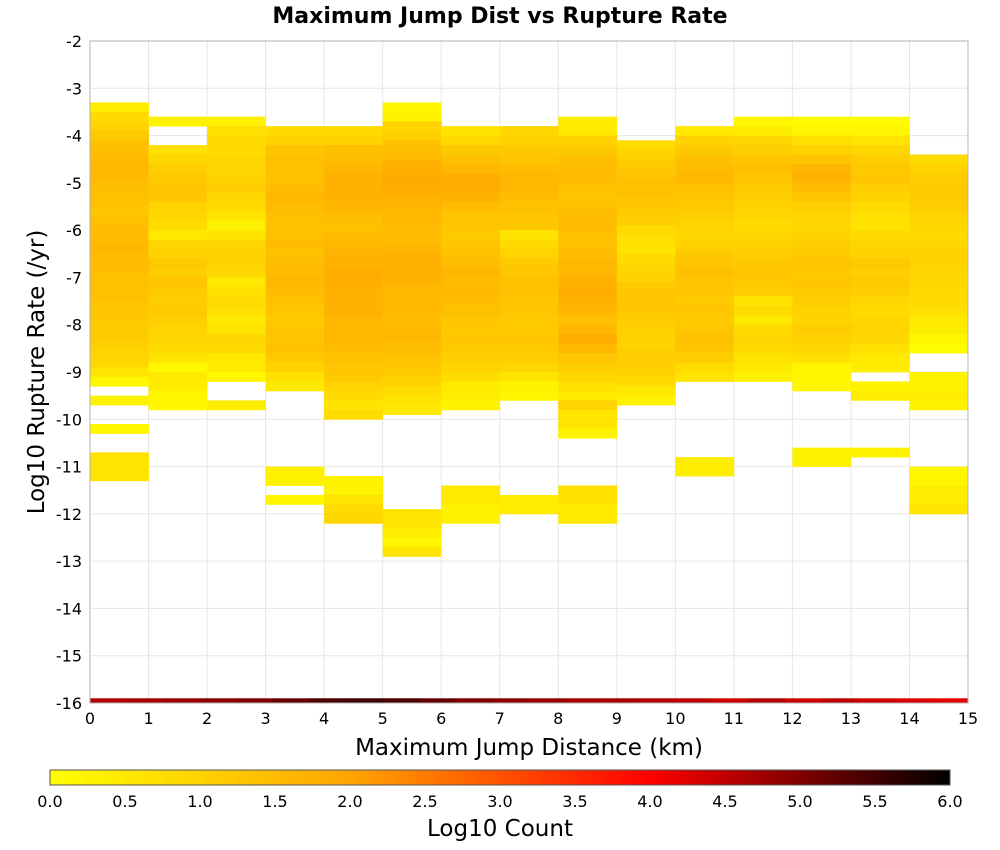 The image size is (1000, 850). I want to click on colorbar-tick-label: 3.5, so click(574, 801).